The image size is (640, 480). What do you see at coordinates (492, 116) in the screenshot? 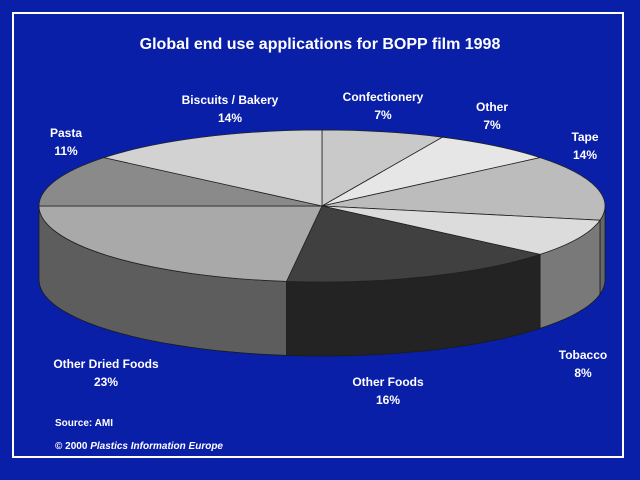
I see `label-other: Other 7%` at bounding box center [492, 116].